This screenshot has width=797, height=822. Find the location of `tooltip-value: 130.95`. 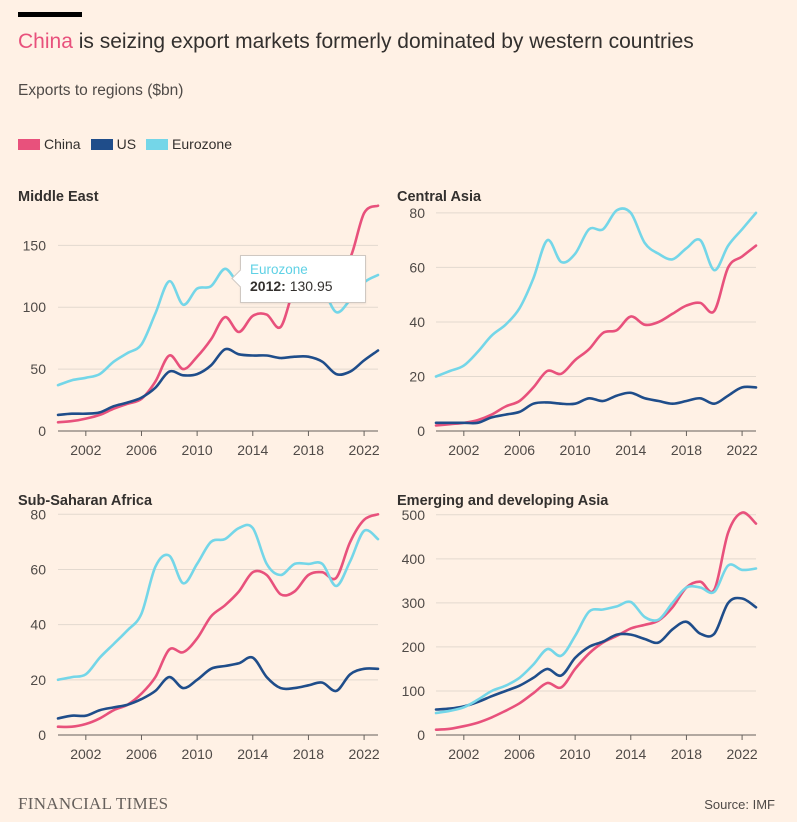

tooltip-value: 130.95 is located at coordinates (311, 286).